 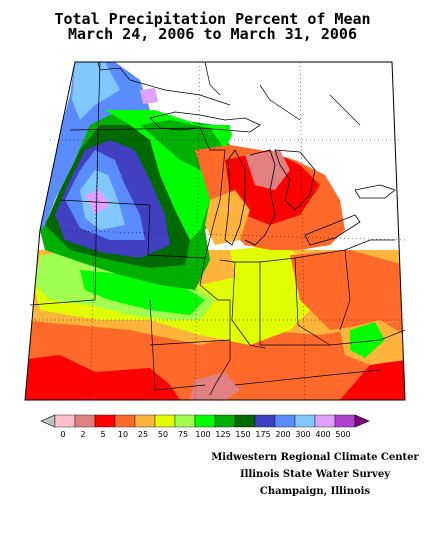 What do you see at coordinates (222, 434) in the screenshot?
I see `legend-tick-label: 125` at bounding box center [222, 434].